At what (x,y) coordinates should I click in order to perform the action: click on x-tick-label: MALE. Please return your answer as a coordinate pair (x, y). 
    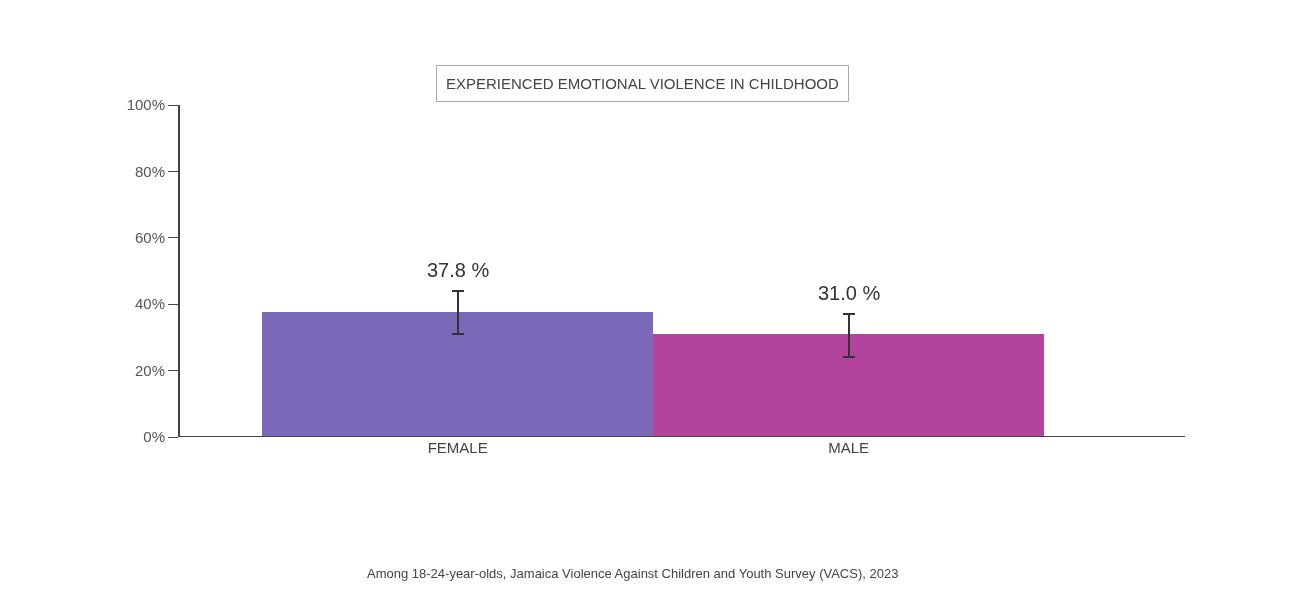
    Looking at the image, I should click on (849, 447).